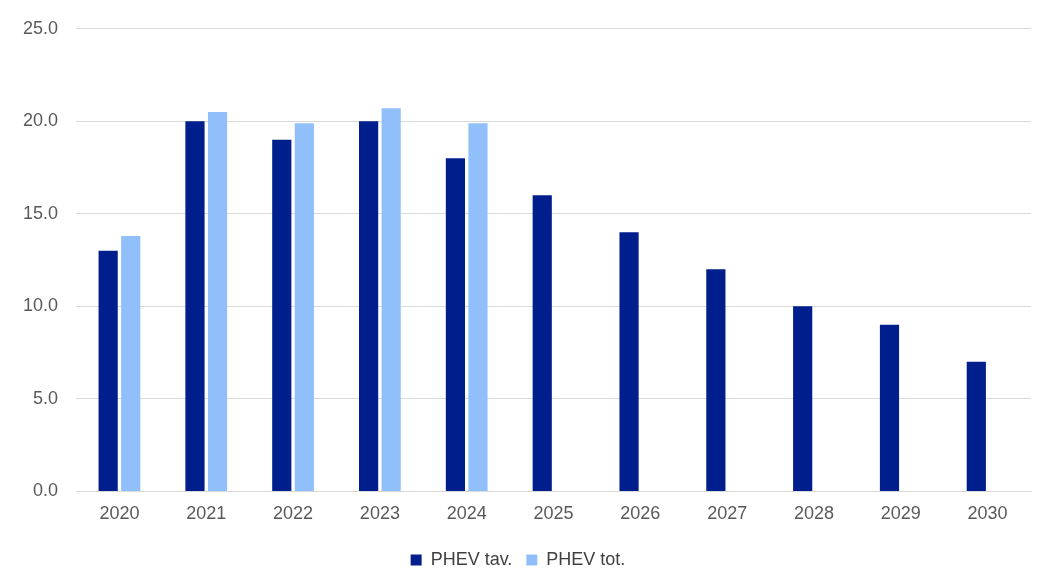 Image resolution: width=1041 pixels, height=579 pixels. What do you see at coordinates (40, 305) in the screenshot?
I see `y-tick-label: 10.0` at bounding box center [40, 305].